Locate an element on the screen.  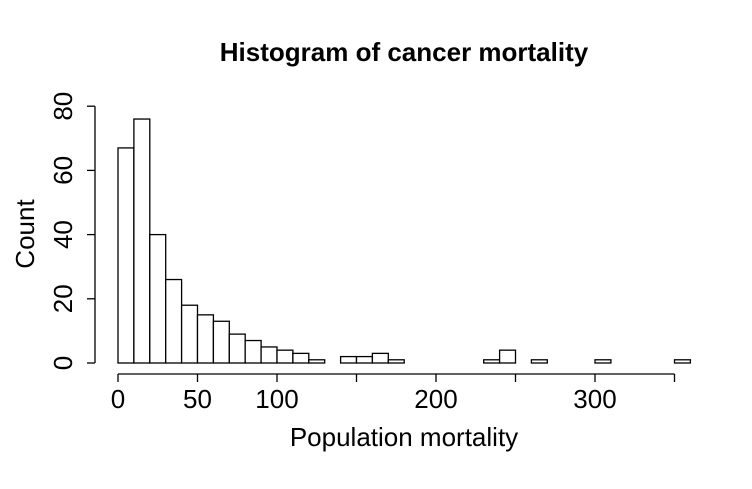
y-tick-label: 60 is located at coordinates (63, 170).